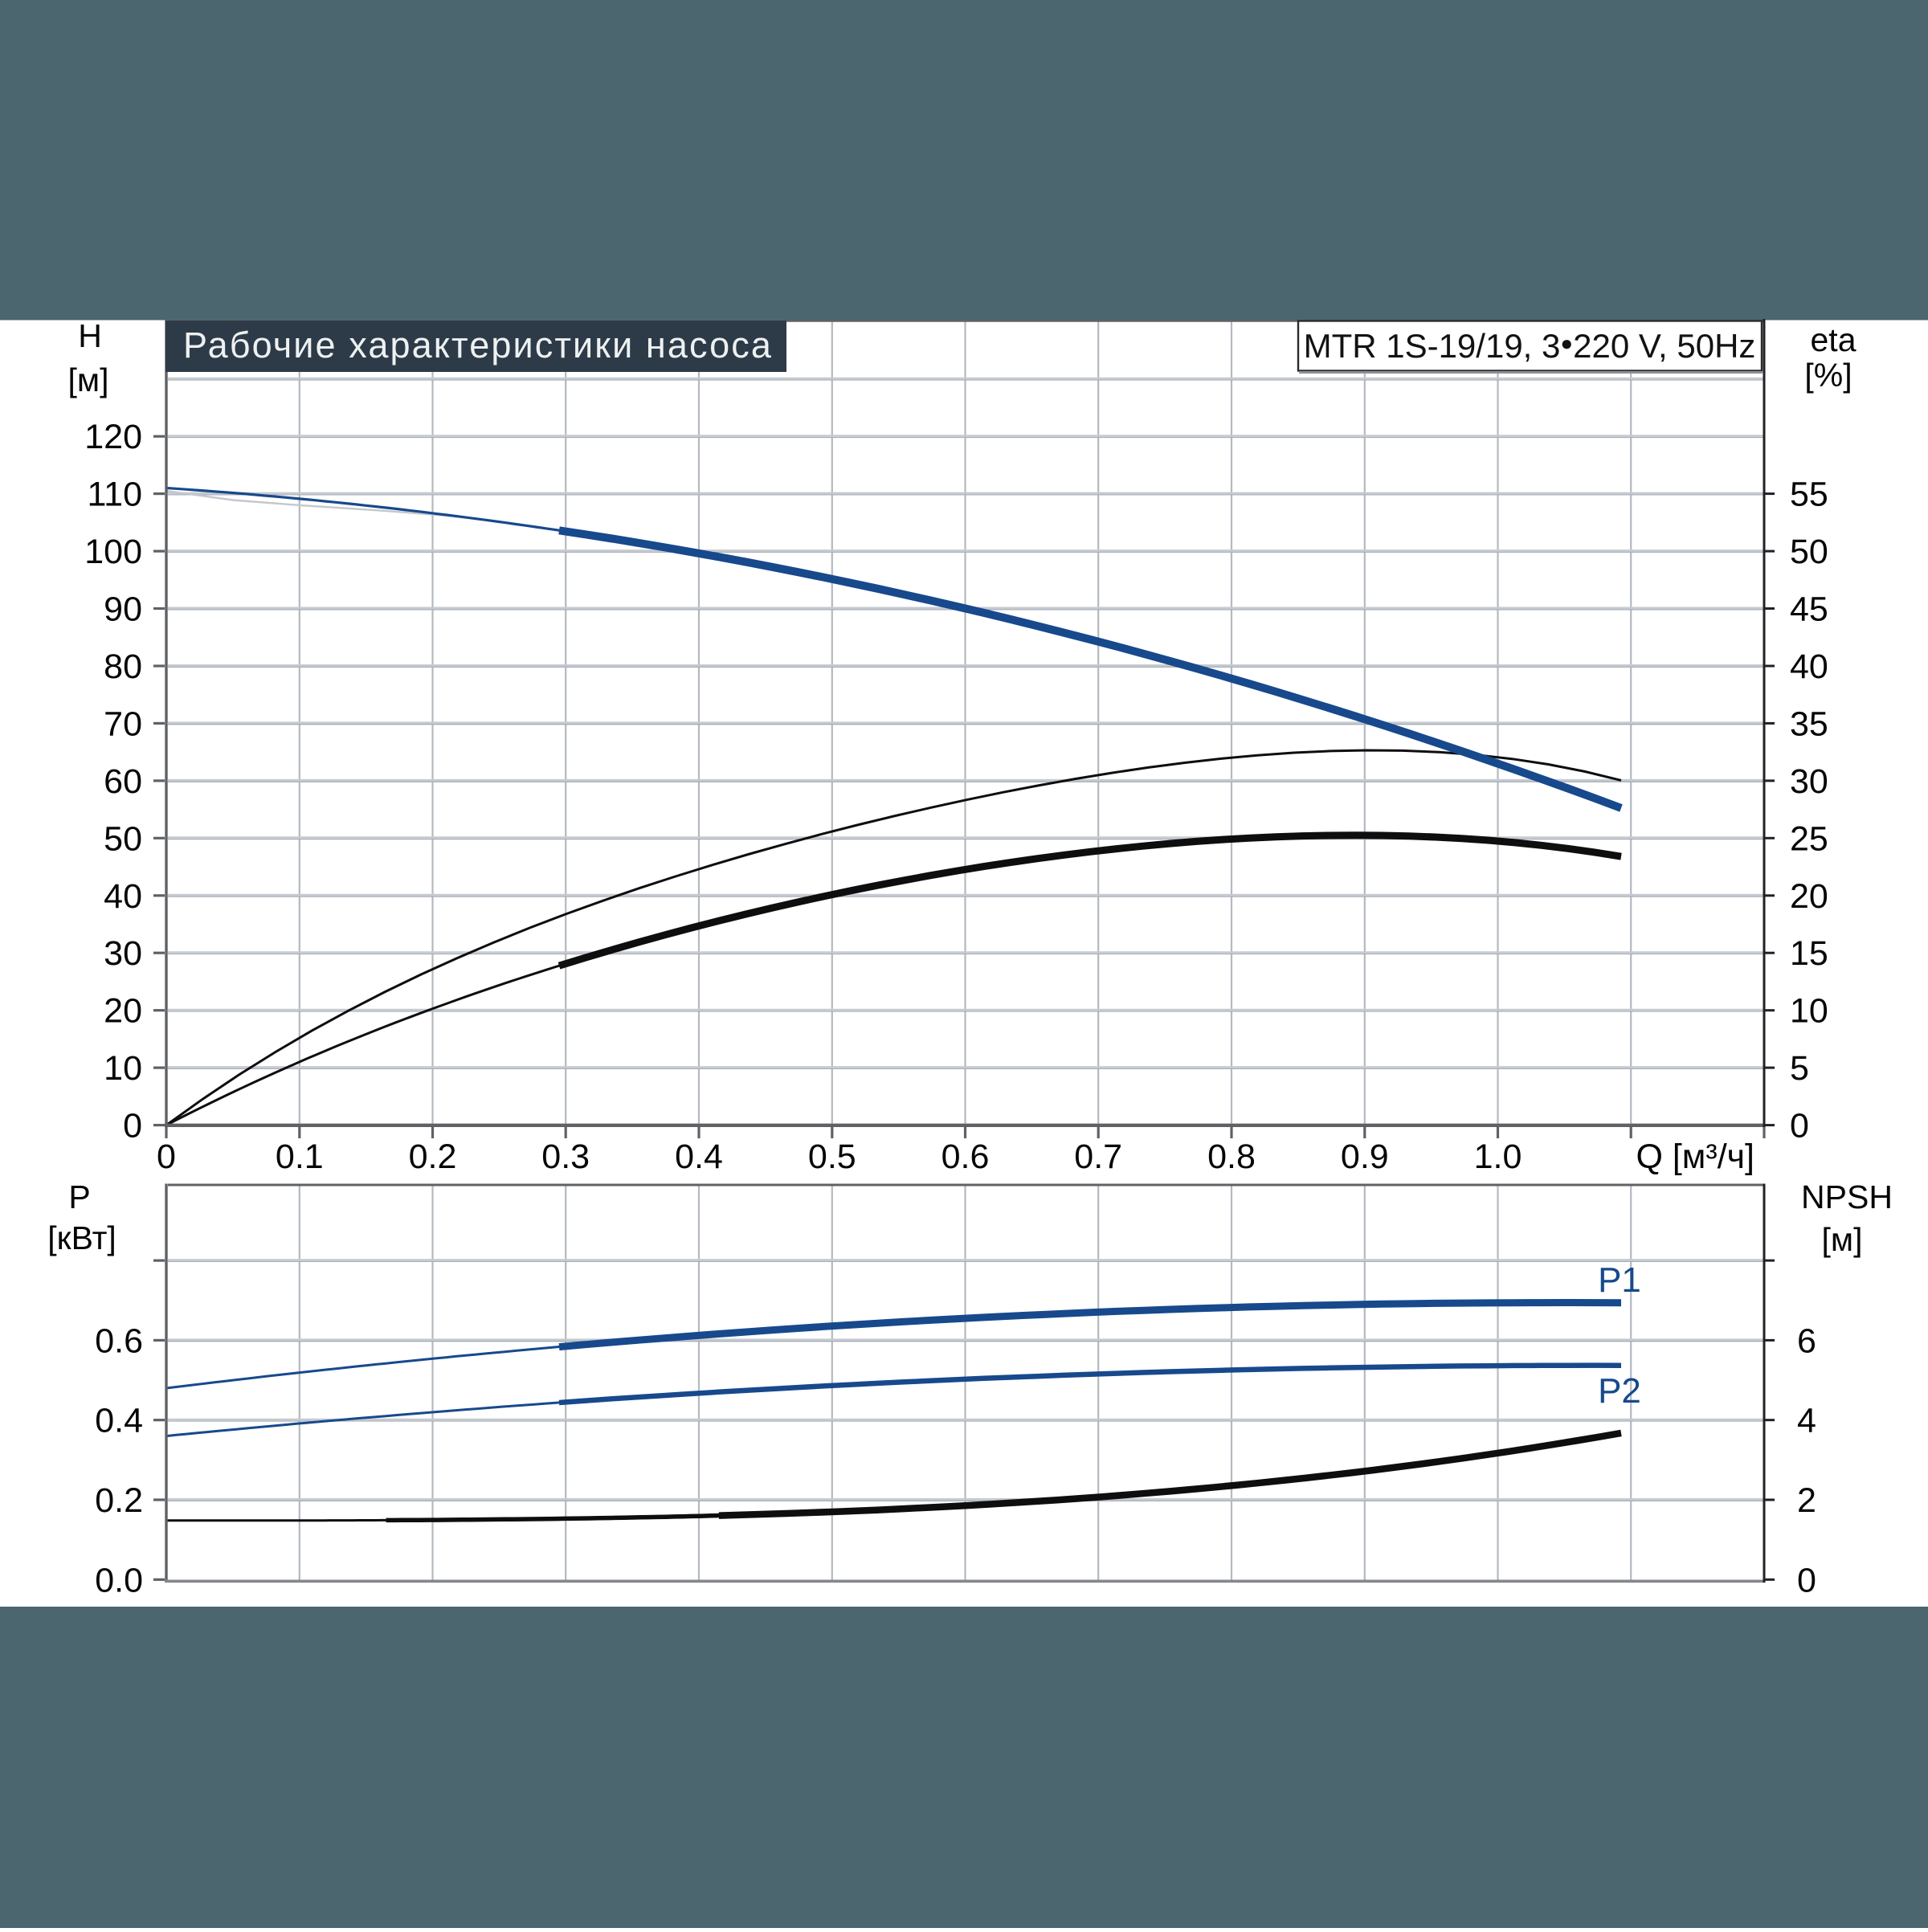  What do you see at coordinates (1098, 1157) in the screenshot?
I see `svg-text: 0.7` at bounding box center [1098, 1157].